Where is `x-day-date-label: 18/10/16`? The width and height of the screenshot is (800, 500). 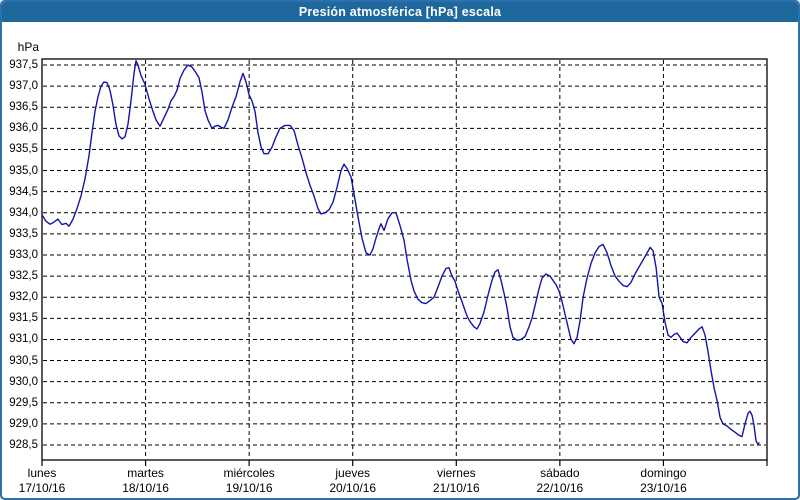
x-day-date-label: 18/10/16 is located at coordinates (145, 488).